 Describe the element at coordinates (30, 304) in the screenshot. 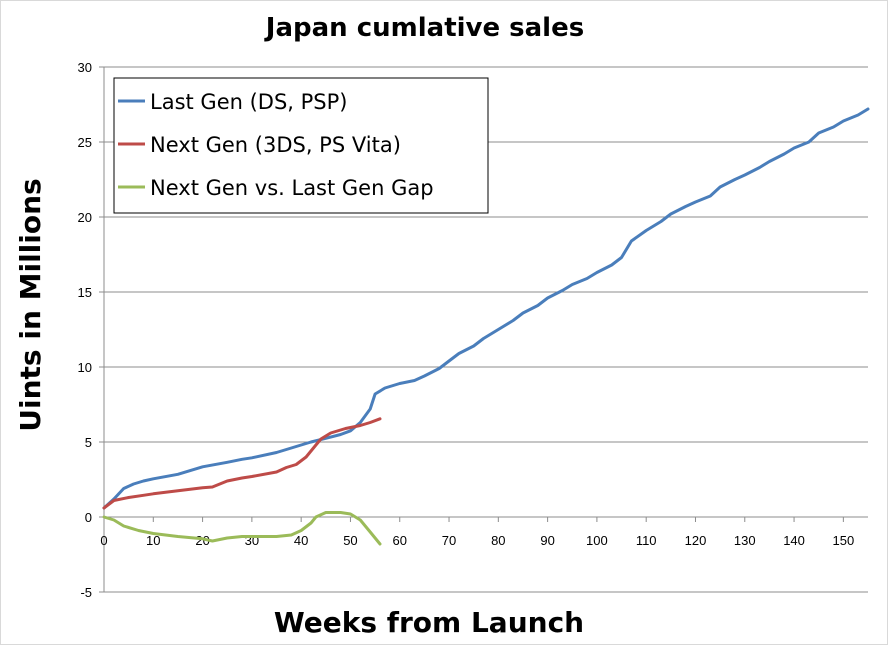

I see `y-axis-title: Uints in Millions` at that location.